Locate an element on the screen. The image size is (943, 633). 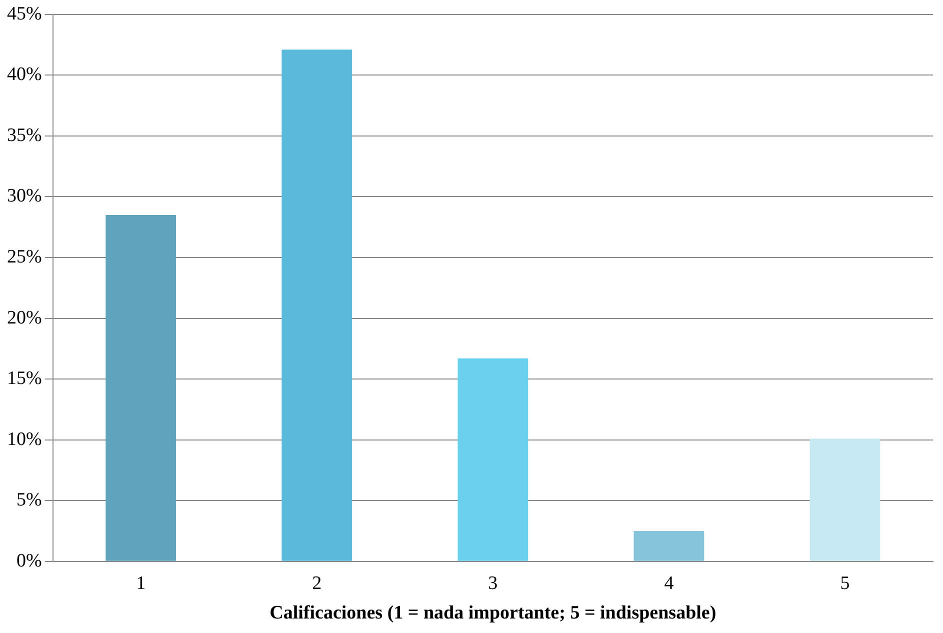
y-tick-label: 30% is located at coordinates (24, 196).